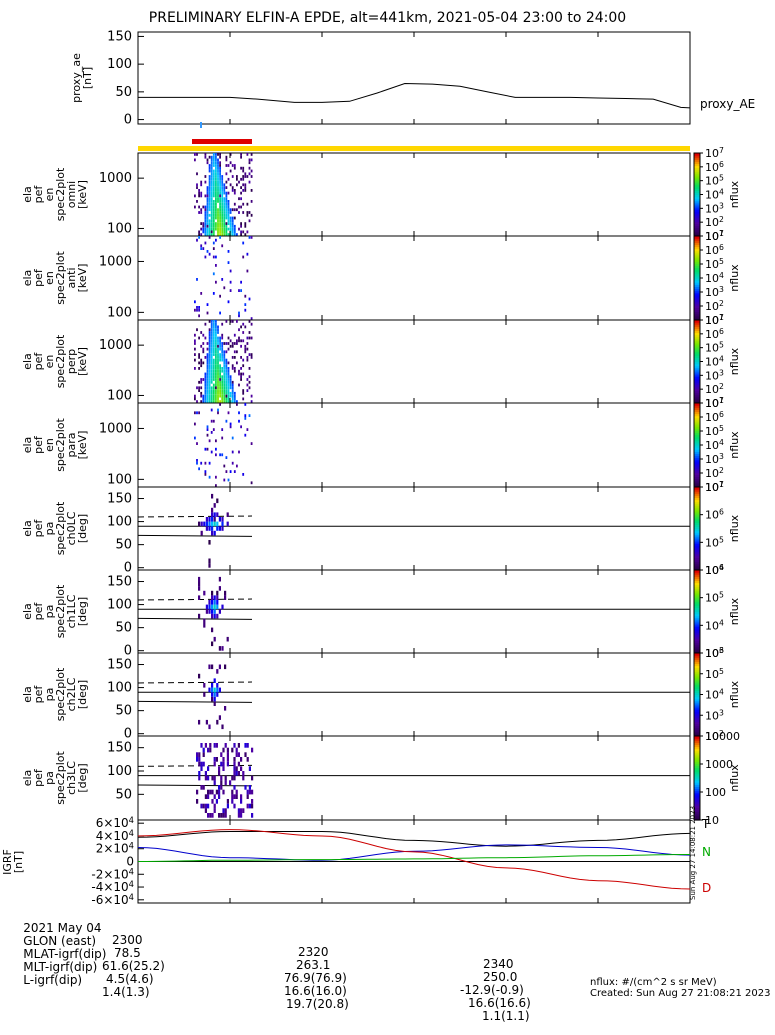 This screenshot has width=775, height=1035. Describe the element at coordinates (714, 445) in the screenshot. I see `colorbar-tick-label: 104` at that location.